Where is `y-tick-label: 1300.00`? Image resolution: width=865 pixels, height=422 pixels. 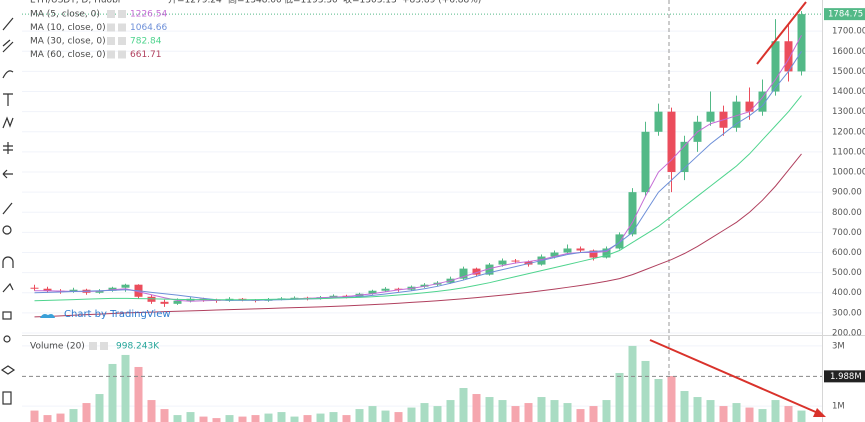 y-tick-label: 1300.00 is located at coordinates (848, 112).